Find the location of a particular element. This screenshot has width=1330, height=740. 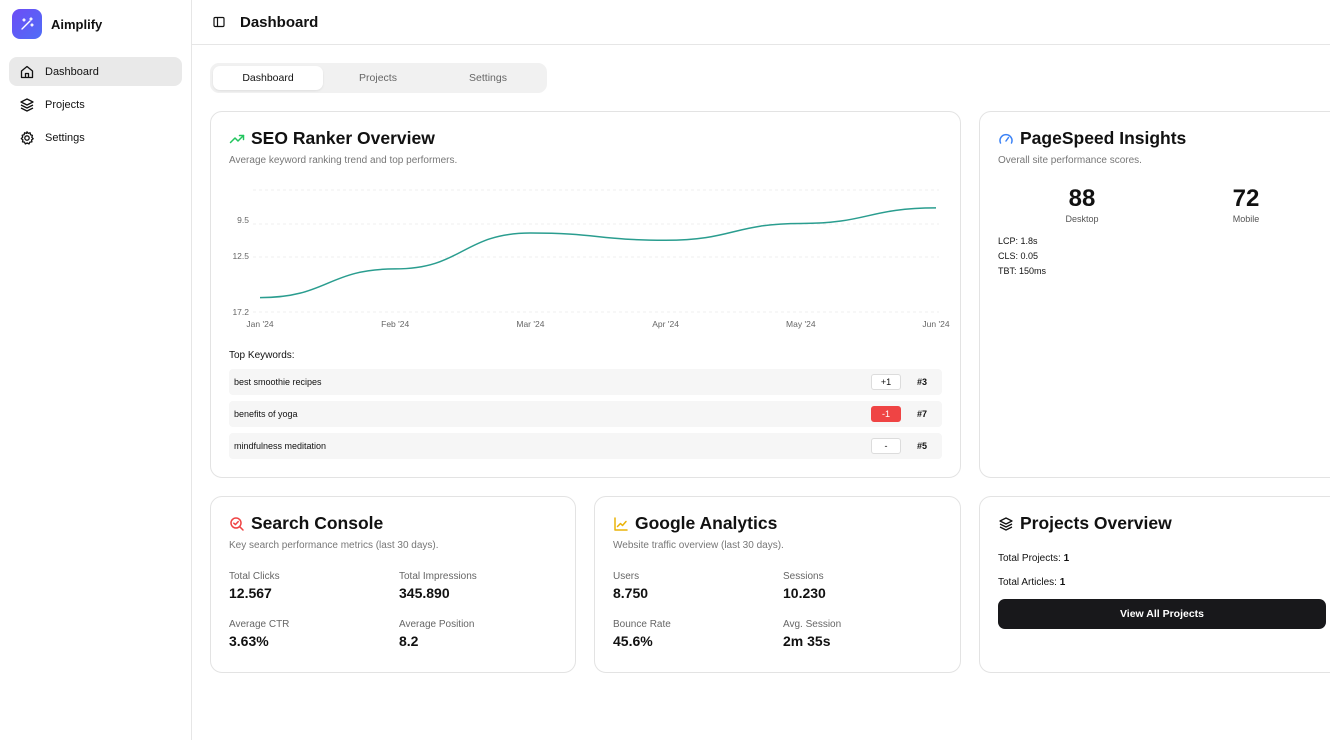

mobile-score-value: 72 is located at coordinates (1246, 198).